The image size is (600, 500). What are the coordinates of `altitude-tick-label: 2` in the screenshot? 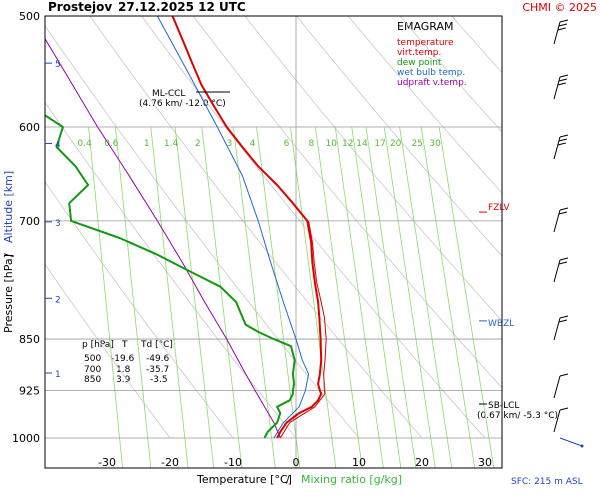 It's located at (58, 300).